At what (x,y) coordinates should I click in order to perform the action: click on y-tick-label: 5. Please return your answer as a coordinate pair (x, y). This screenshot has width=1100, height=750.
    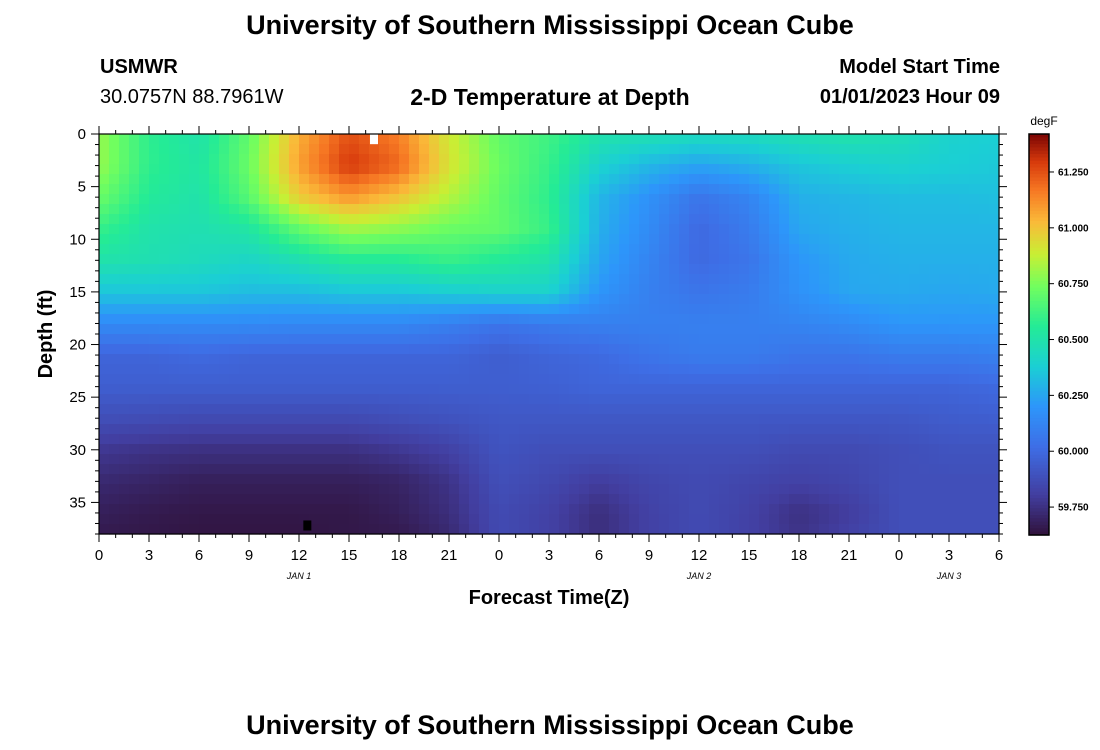
    Looking at the image, I should click on (82, 187).